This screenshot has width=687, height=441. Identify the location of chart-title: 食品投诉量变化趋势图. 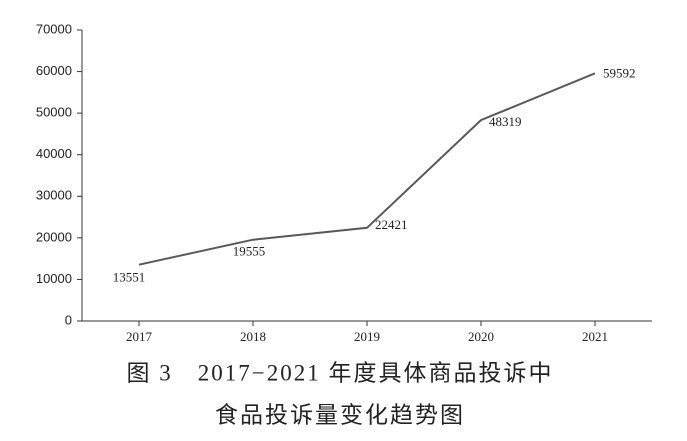
(340, 414).